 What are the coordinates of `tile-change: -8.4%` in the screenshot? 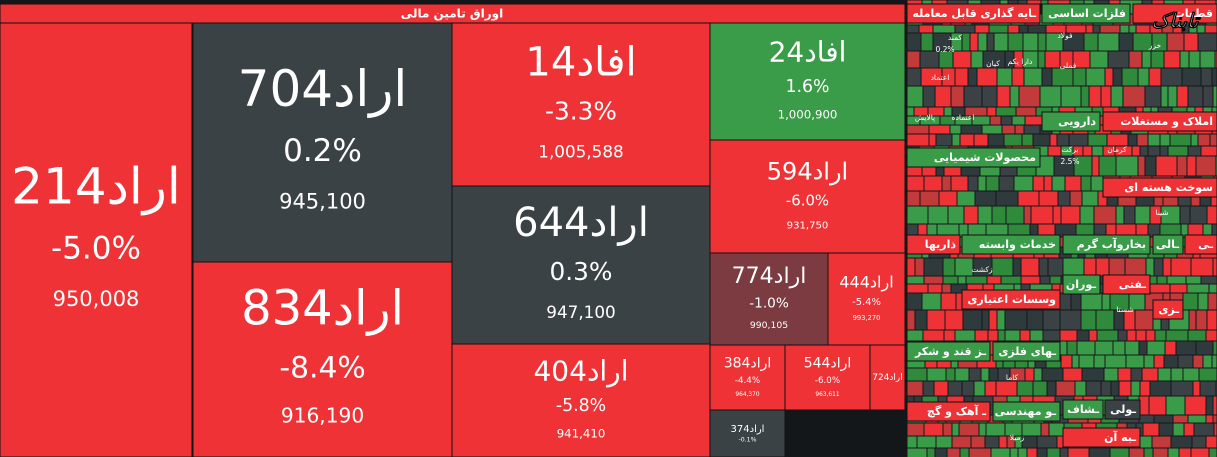 It's located at (322, 368).